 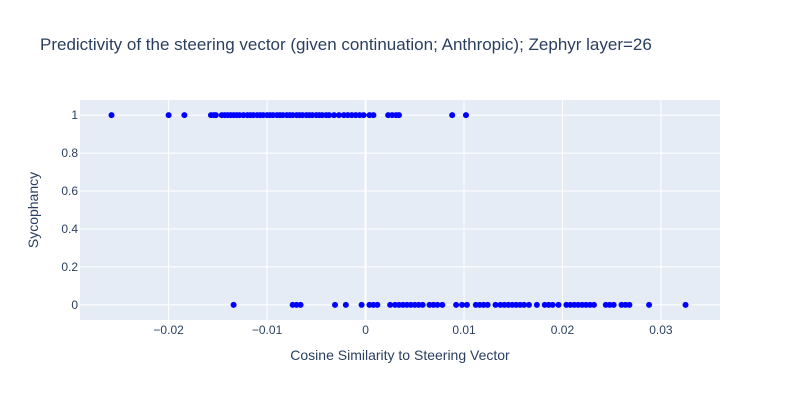 I want to click on y-tick-label: 0.2, so click(x=69, y=267).